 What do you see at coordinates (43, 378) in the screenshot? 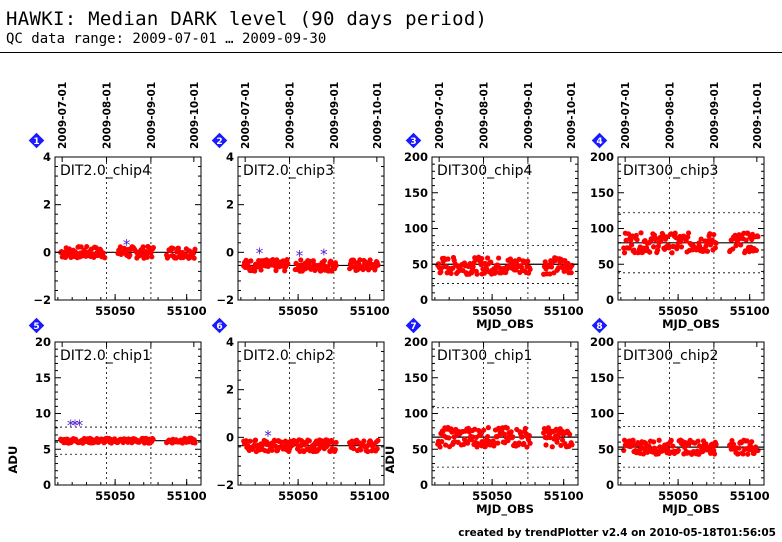
I see `y-tick-label: 15` at bounding box center [43, 378].